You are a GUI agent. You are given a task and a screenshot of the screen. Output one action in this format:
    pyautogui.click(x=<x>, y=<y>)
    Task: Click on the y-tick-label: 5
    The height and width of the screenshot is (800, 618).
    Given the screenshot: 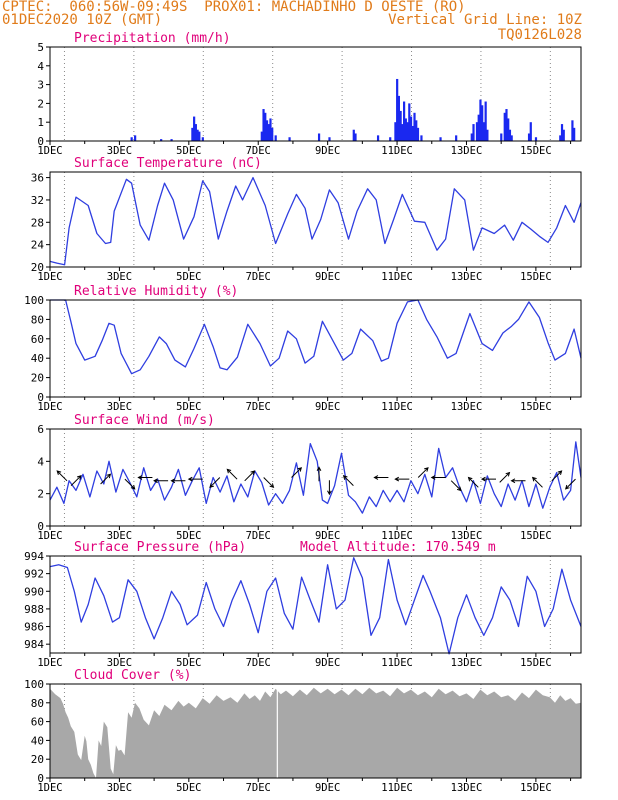 What is the action you would take?
    pyautogui.click(x=40, y=47)
    